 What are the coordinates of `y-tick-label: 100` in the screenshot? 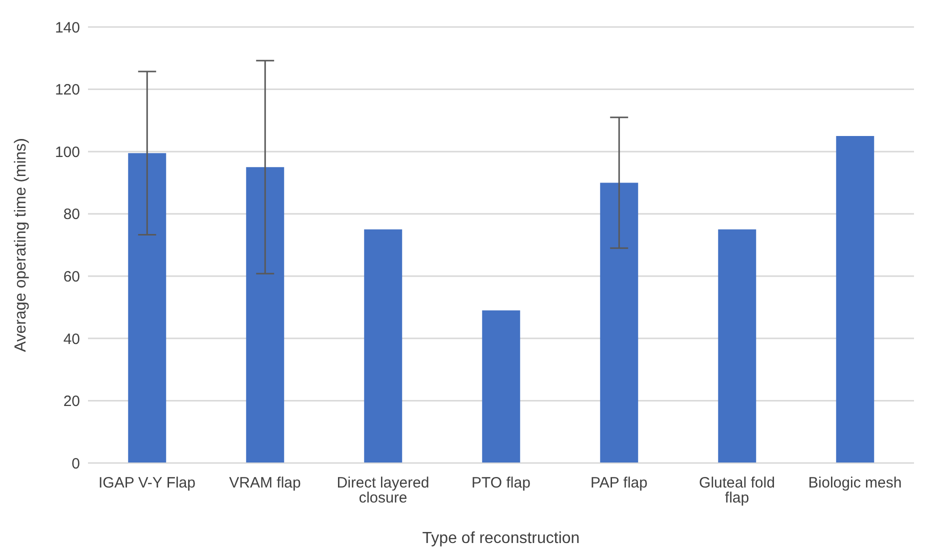 It's located at (67, 152).